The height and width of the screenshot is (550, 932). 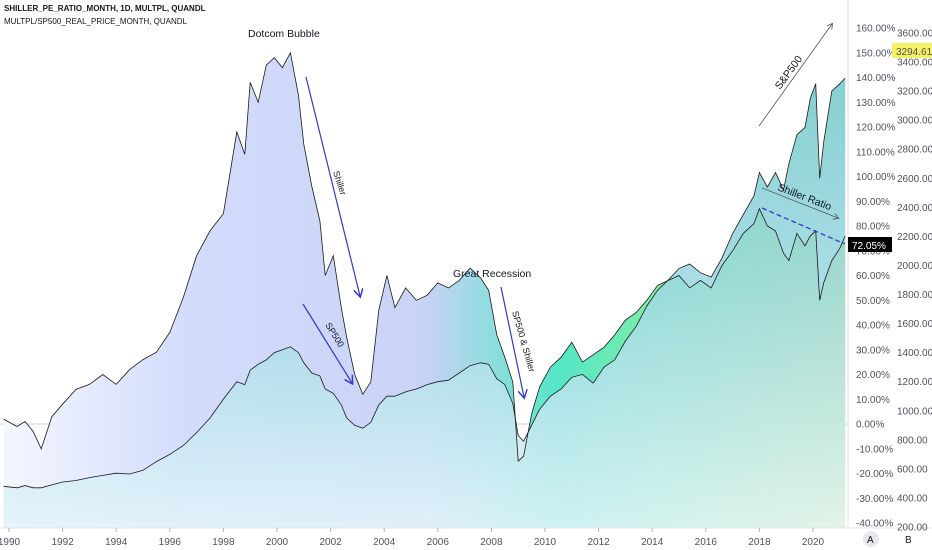 I want to click on time-tick-label: 2004, so click(x=384, y=542).